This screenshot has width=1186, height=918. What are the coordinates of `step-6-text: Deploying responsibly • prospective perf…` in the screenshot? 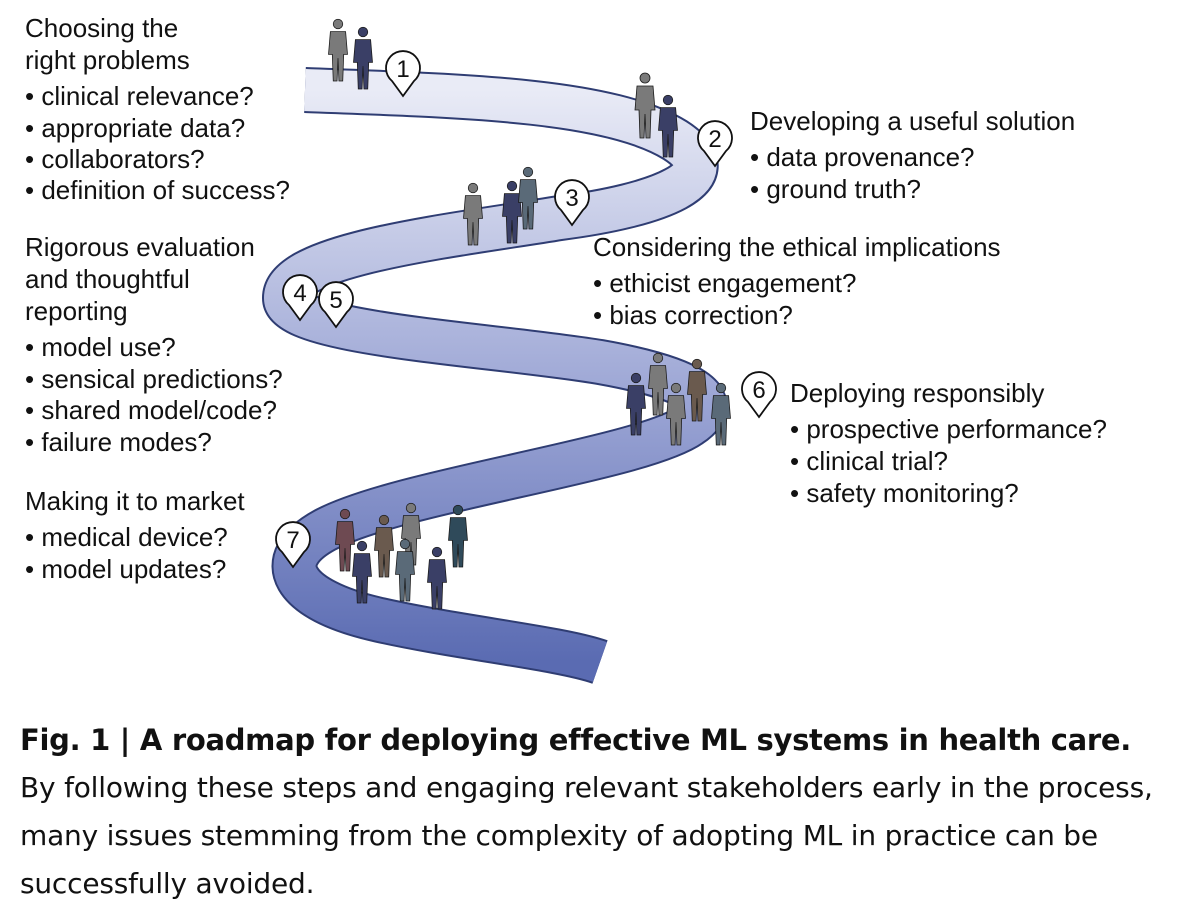 It's located at (948, 443).